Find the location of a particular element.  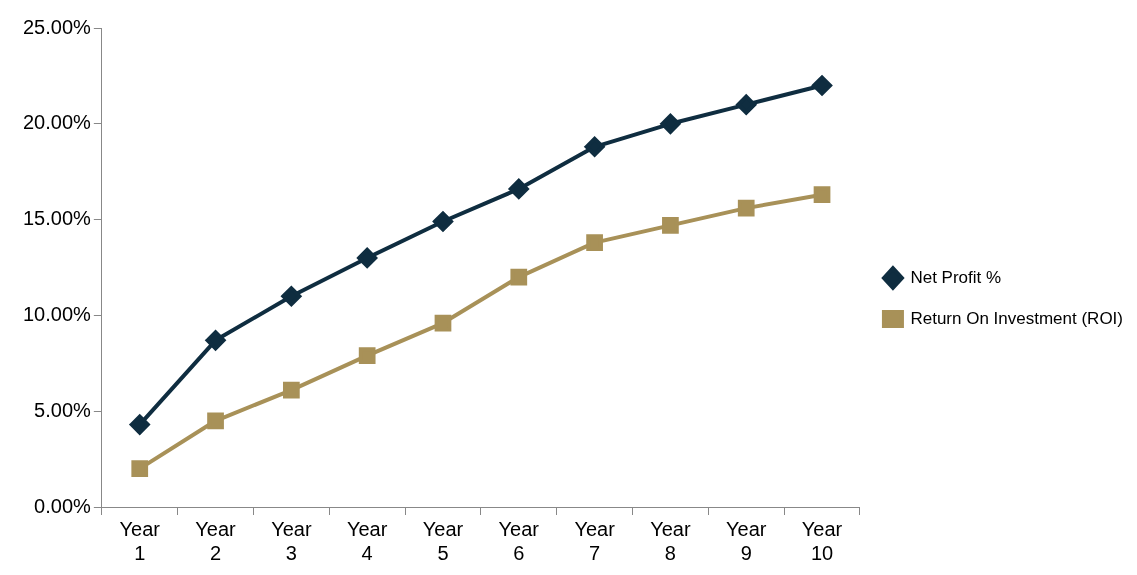

legend-label: Net Profit % is located at coordinates (956, 277).